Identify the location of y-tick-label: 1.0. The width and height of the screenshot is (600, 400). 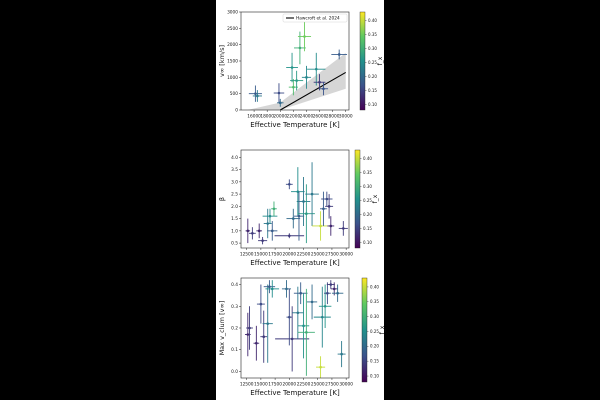
(234, 231).